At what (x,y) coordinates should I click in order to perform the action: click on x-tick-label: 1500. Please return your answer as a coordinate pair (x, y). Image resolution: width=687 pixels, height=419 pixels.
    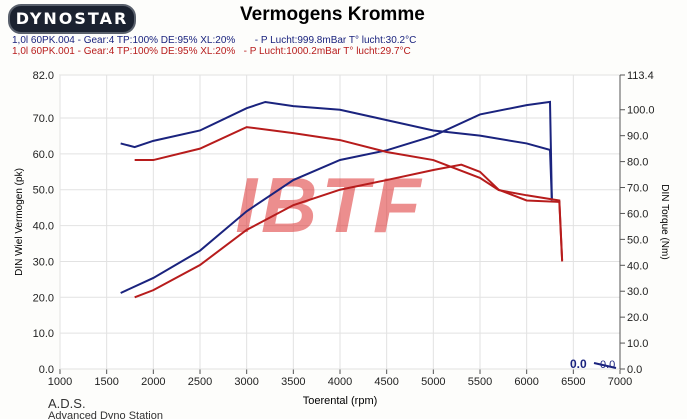
    Looking at the image, I should click on (106, 382).